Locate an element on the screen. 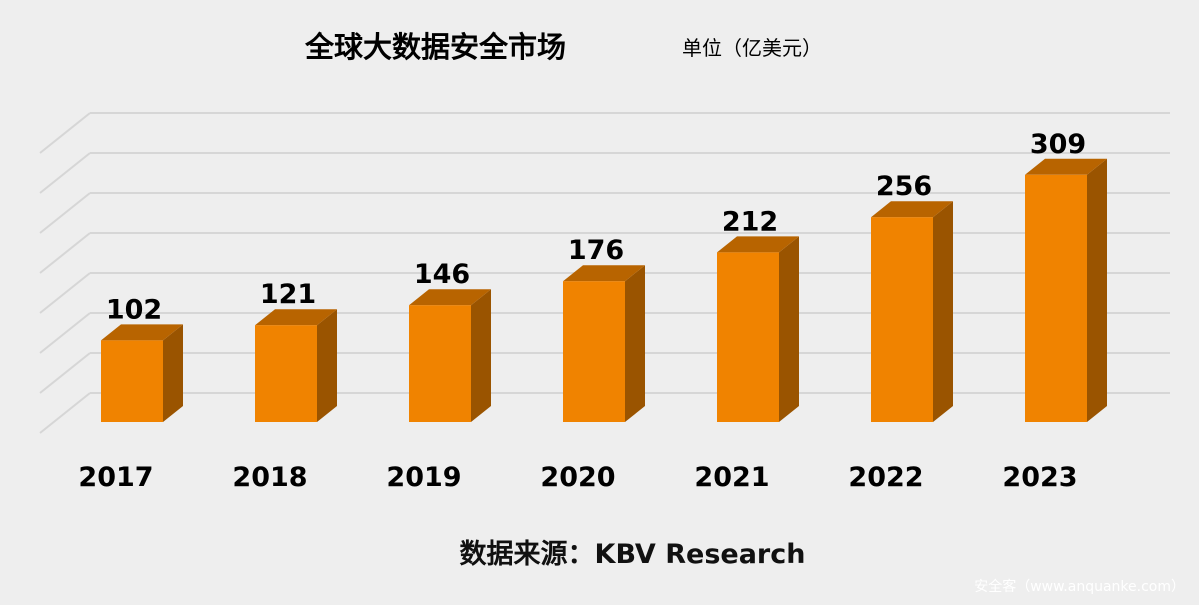 This screenshot has height=605, width=1199. data-label: 176 is located at coordinates (596, 250).